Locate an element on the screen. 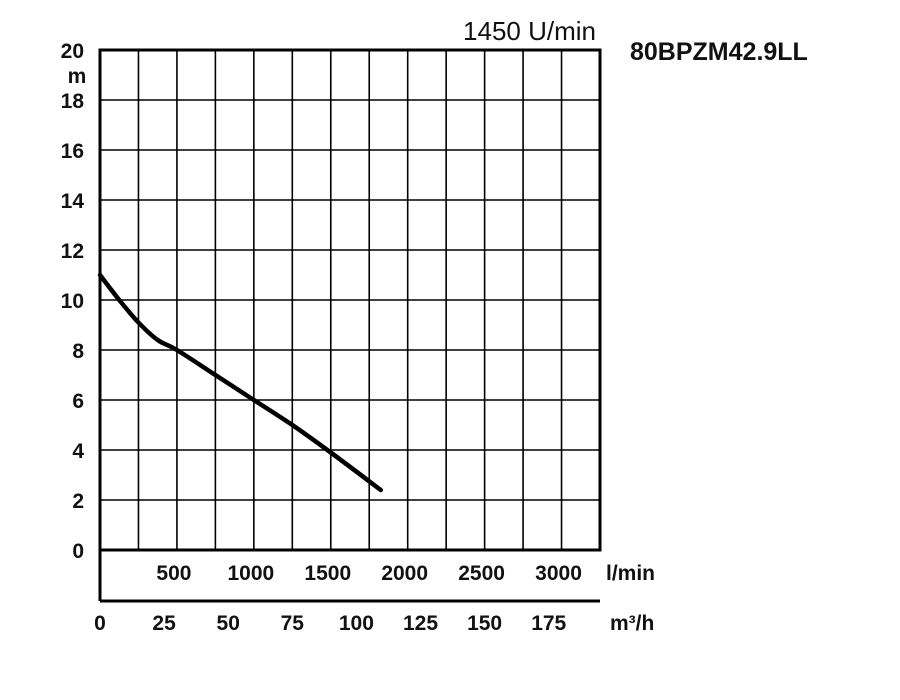 This screenshot has height=700, width=900. chart-title: 80BPZM42.9LL is located at coordinates (719, 52).